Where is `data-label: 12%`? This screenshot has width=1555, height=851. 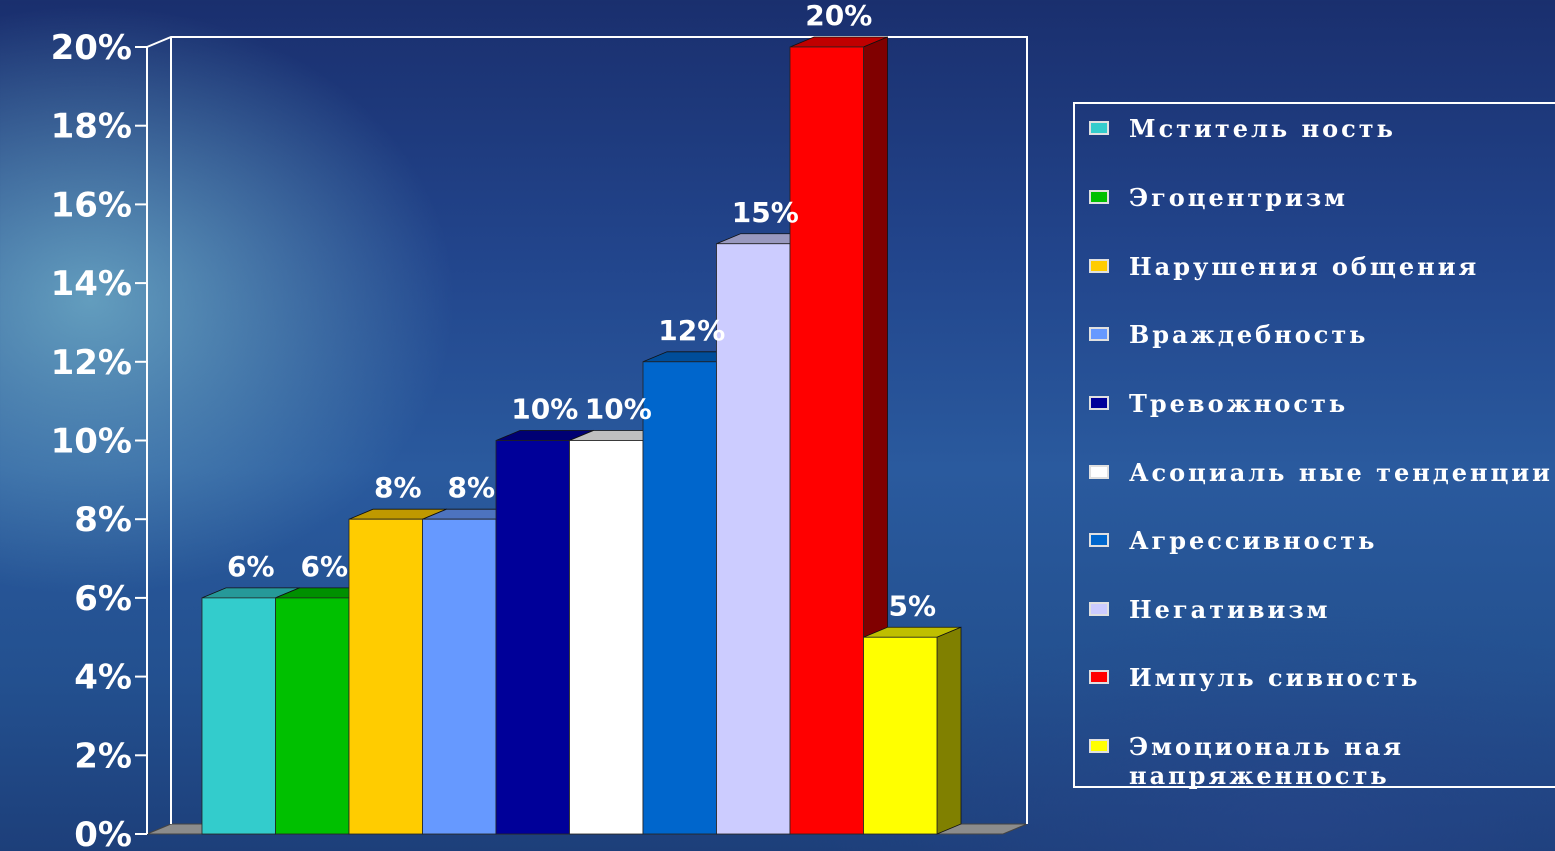 data-label: 12% is located at coordinates (691, 330).